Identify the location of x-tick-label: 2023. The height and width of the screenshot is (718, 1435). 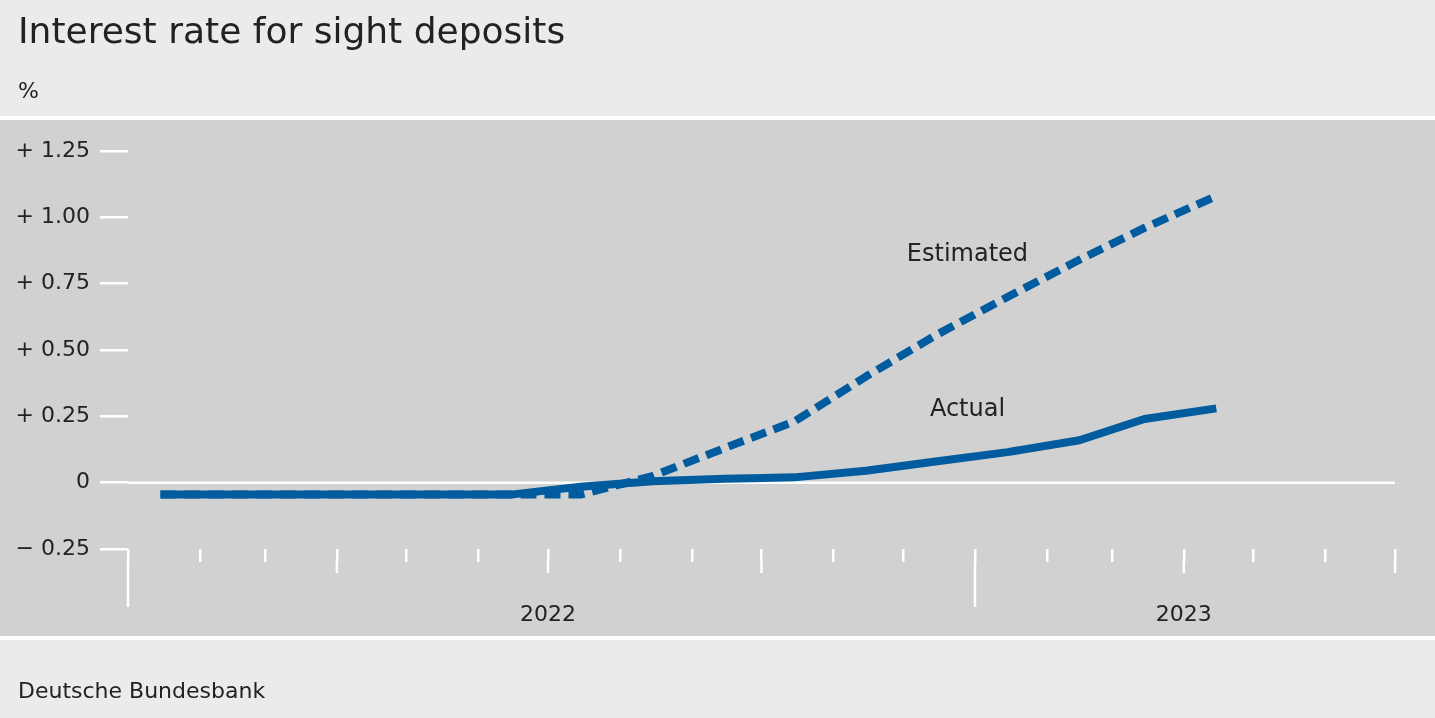
(1183, 613).